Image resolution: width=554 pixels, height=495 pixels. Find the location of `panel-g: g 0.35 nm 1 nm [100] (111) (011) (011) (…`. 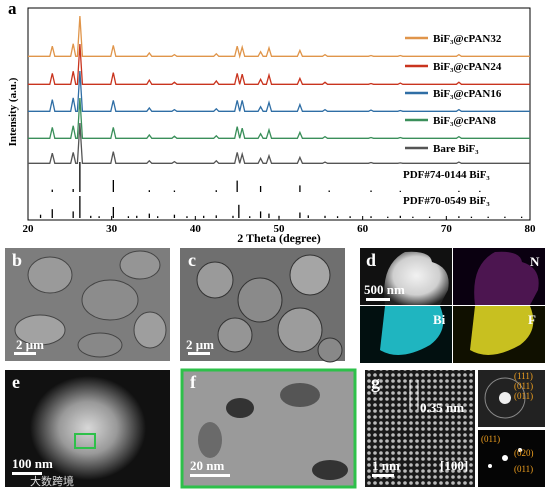

panel-g: g 0.35 nm 1 nm [100] (111) (011) (011) (… is located at coordinates (455, 428).